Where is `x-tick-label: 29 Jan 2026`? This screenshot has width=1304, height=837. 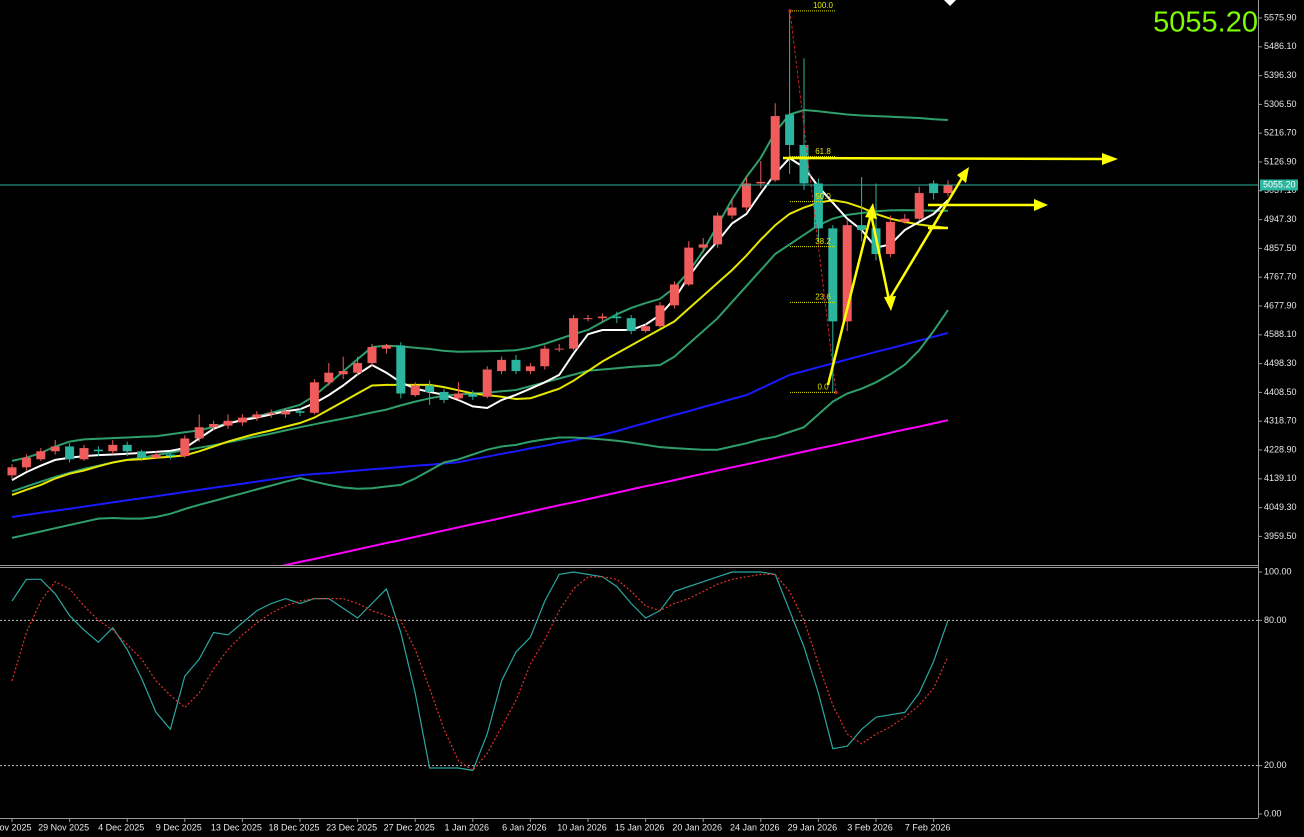
x-tick-label: 29 Jan 2026 is located at coordinates (813, 827).